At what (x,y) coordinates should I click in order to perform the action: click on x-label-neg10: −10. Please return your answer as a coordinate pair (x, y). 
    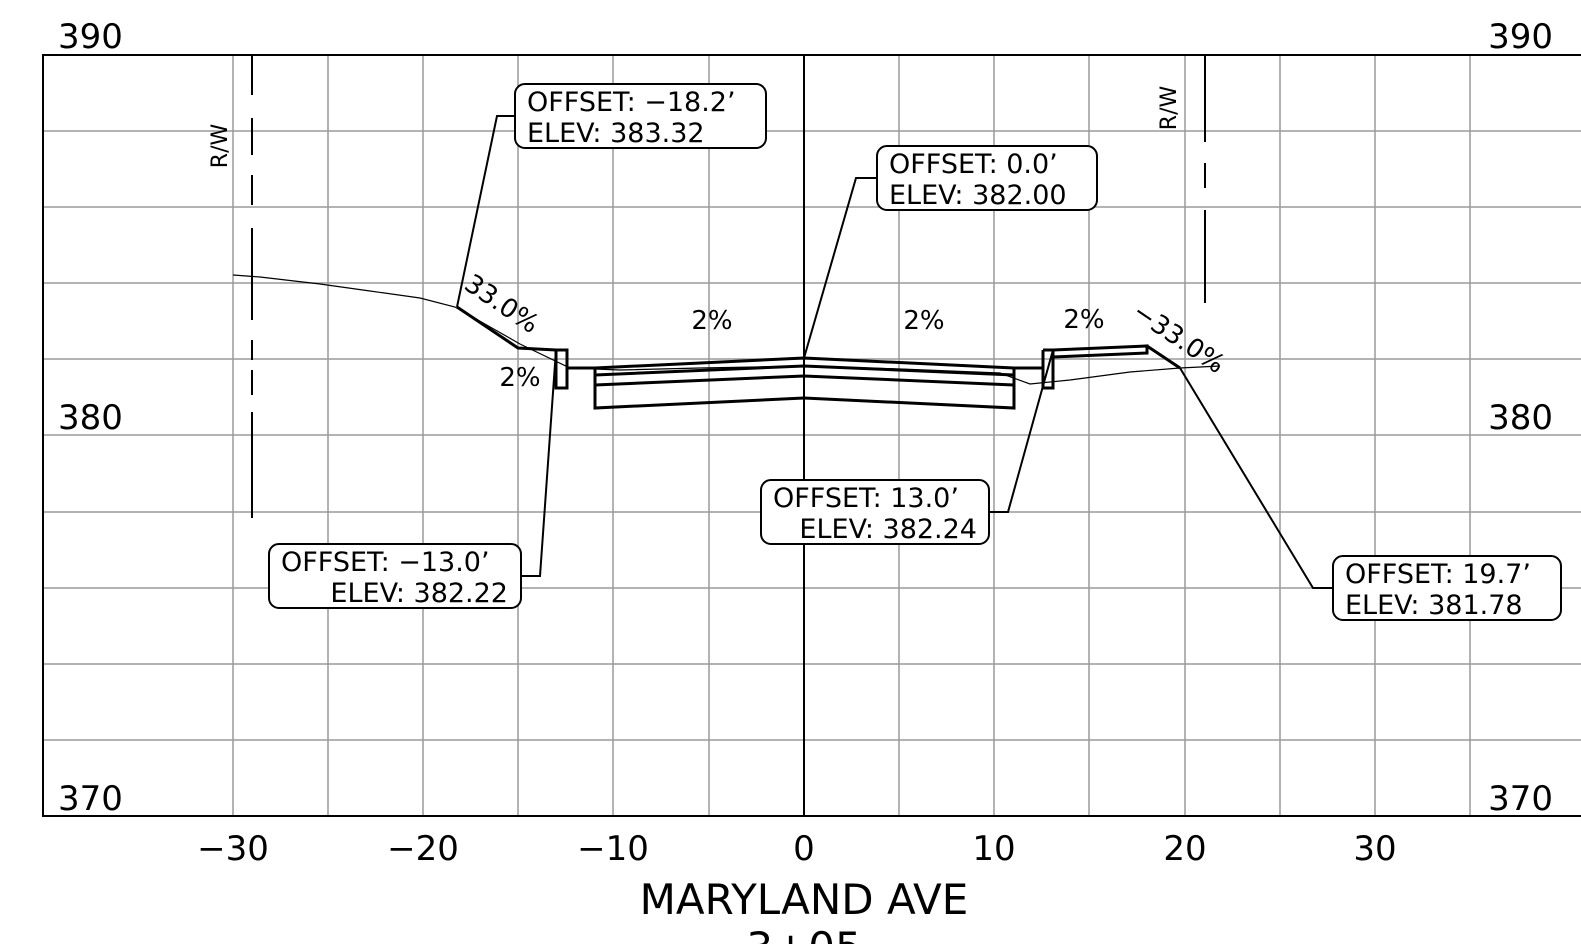
    Looking at the image, I should click on (613, 849).